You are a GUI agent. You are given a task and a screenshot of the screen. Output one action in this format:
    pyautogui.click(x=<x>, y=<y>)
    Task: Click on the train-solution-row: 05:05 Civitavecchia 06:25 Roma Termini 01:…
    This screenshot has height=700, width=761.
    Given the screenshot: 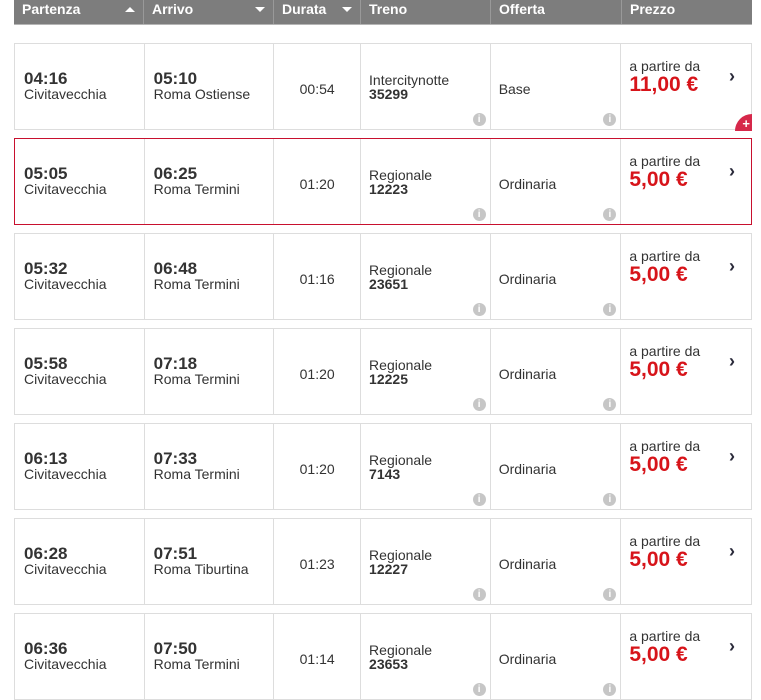 What is the action you would take?
    pyautogui.click(x=383, y=181)
    